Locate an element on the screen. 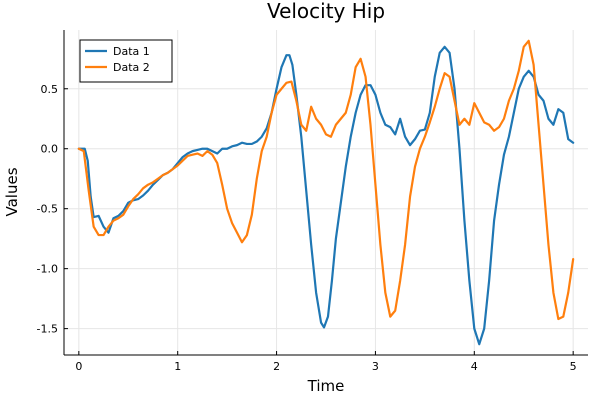  y-tick-label: -1.0 is located at coordinates (47, 269).